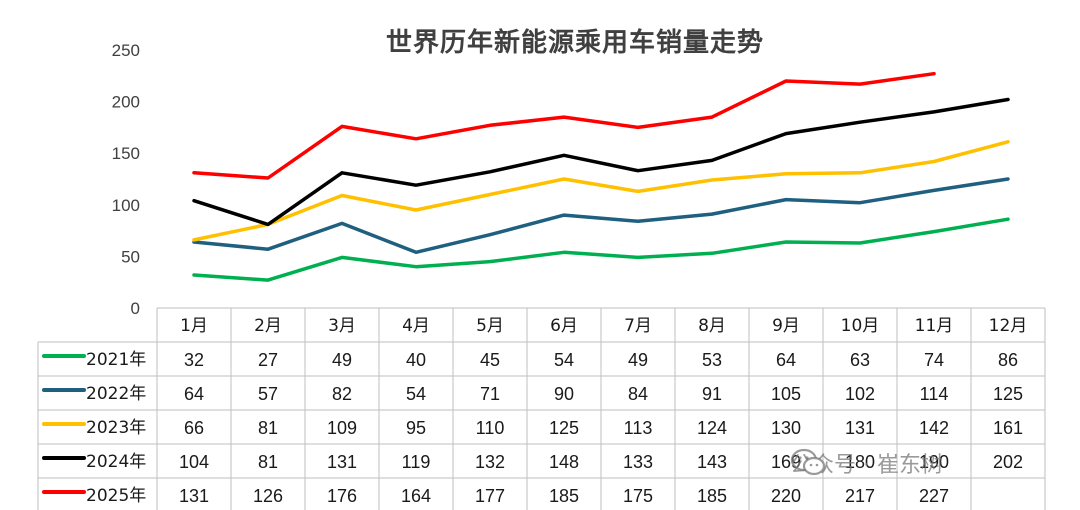 This screenshot has height=510, width=1080. Describe the element at coordinates (786, 428) in the screenshot. I see `data-label: 130` at that location.